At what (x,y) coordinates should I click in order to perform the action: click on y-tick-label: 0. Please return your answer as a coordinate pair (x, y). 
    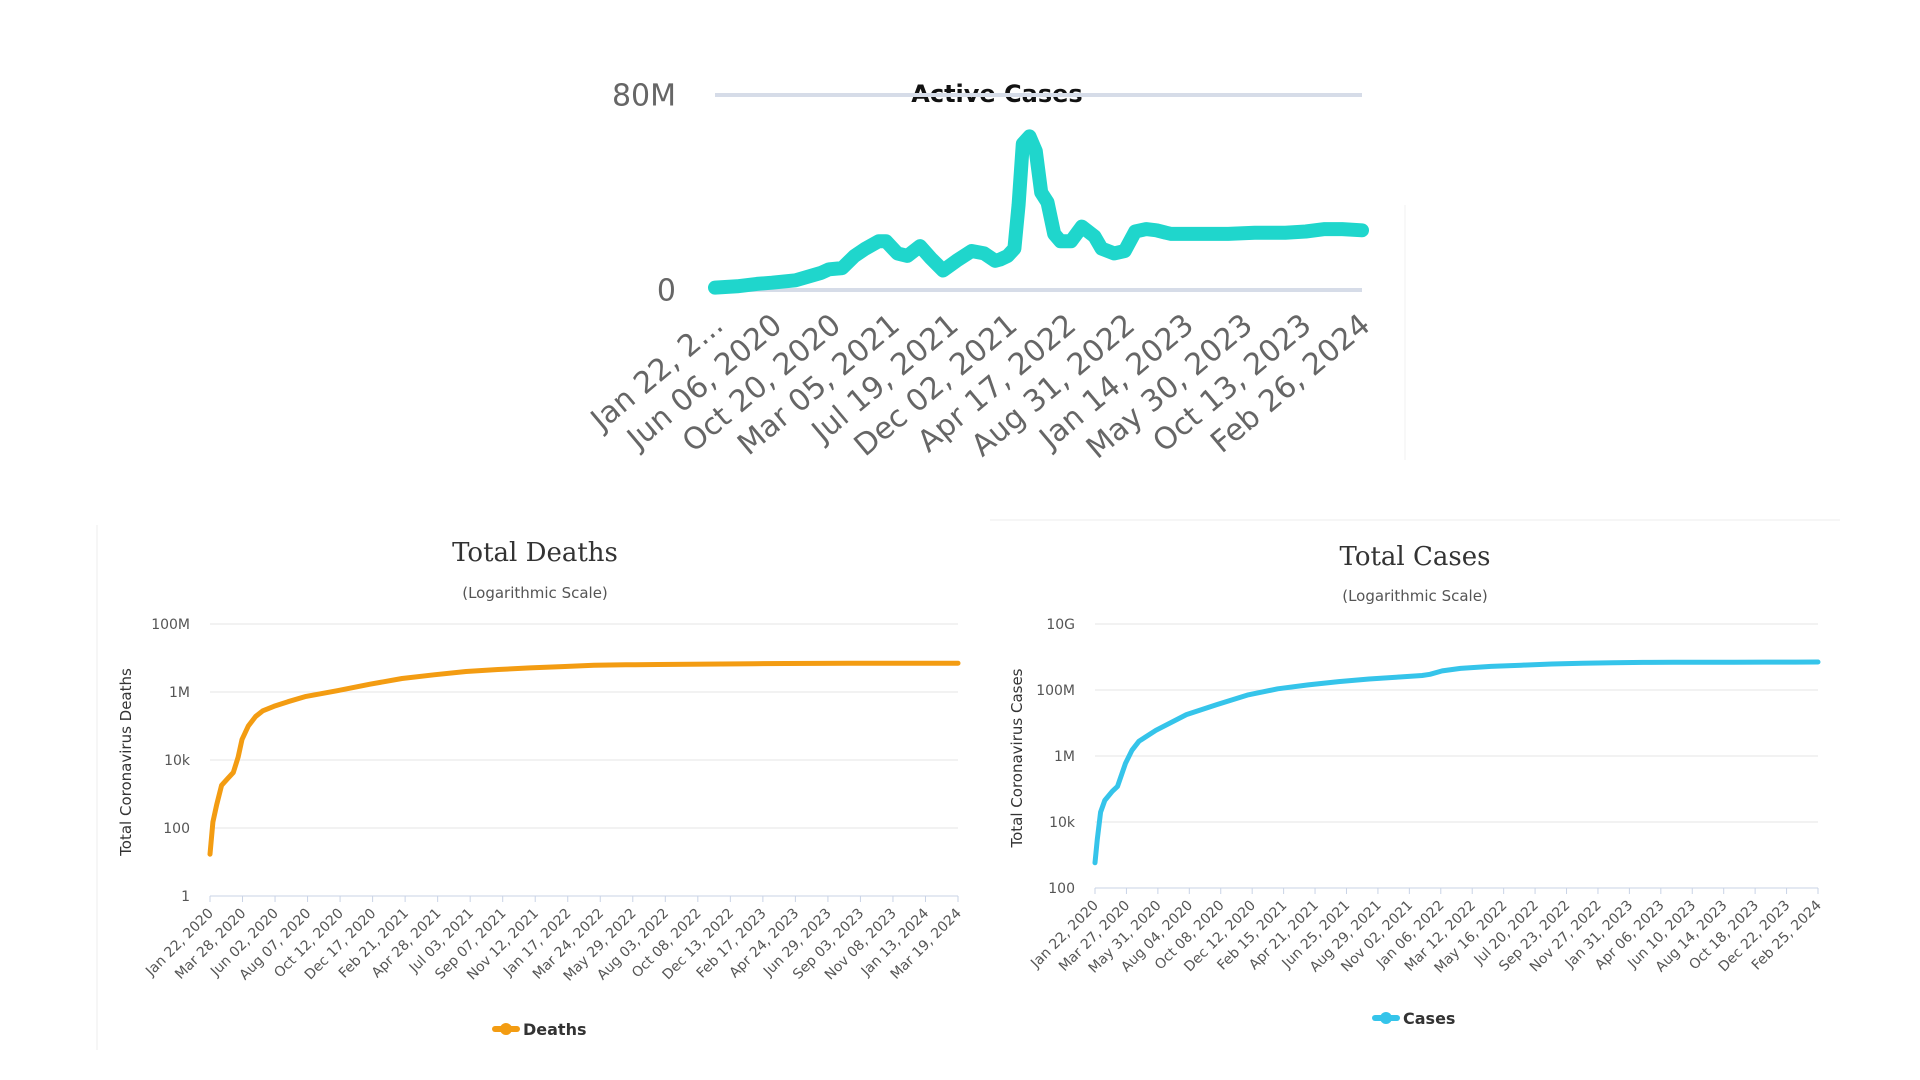
    Looking at the image, I should click on (666, 291).